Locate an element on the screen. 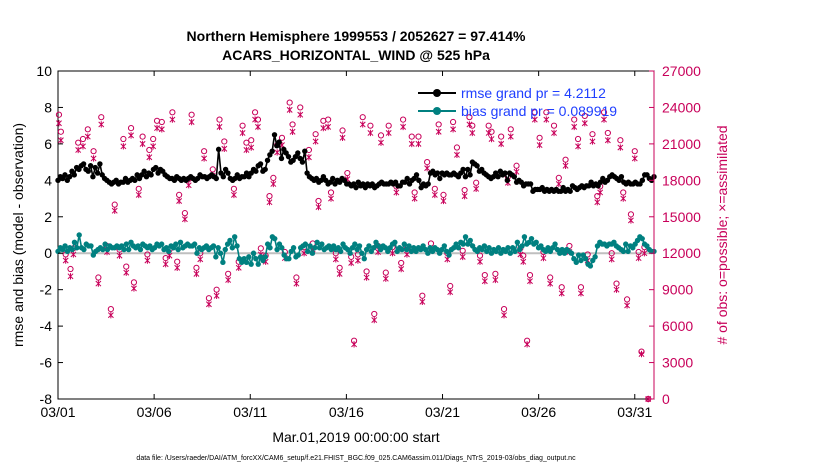  y-right-tick-label: 0 is located at coordinates (666, 399).